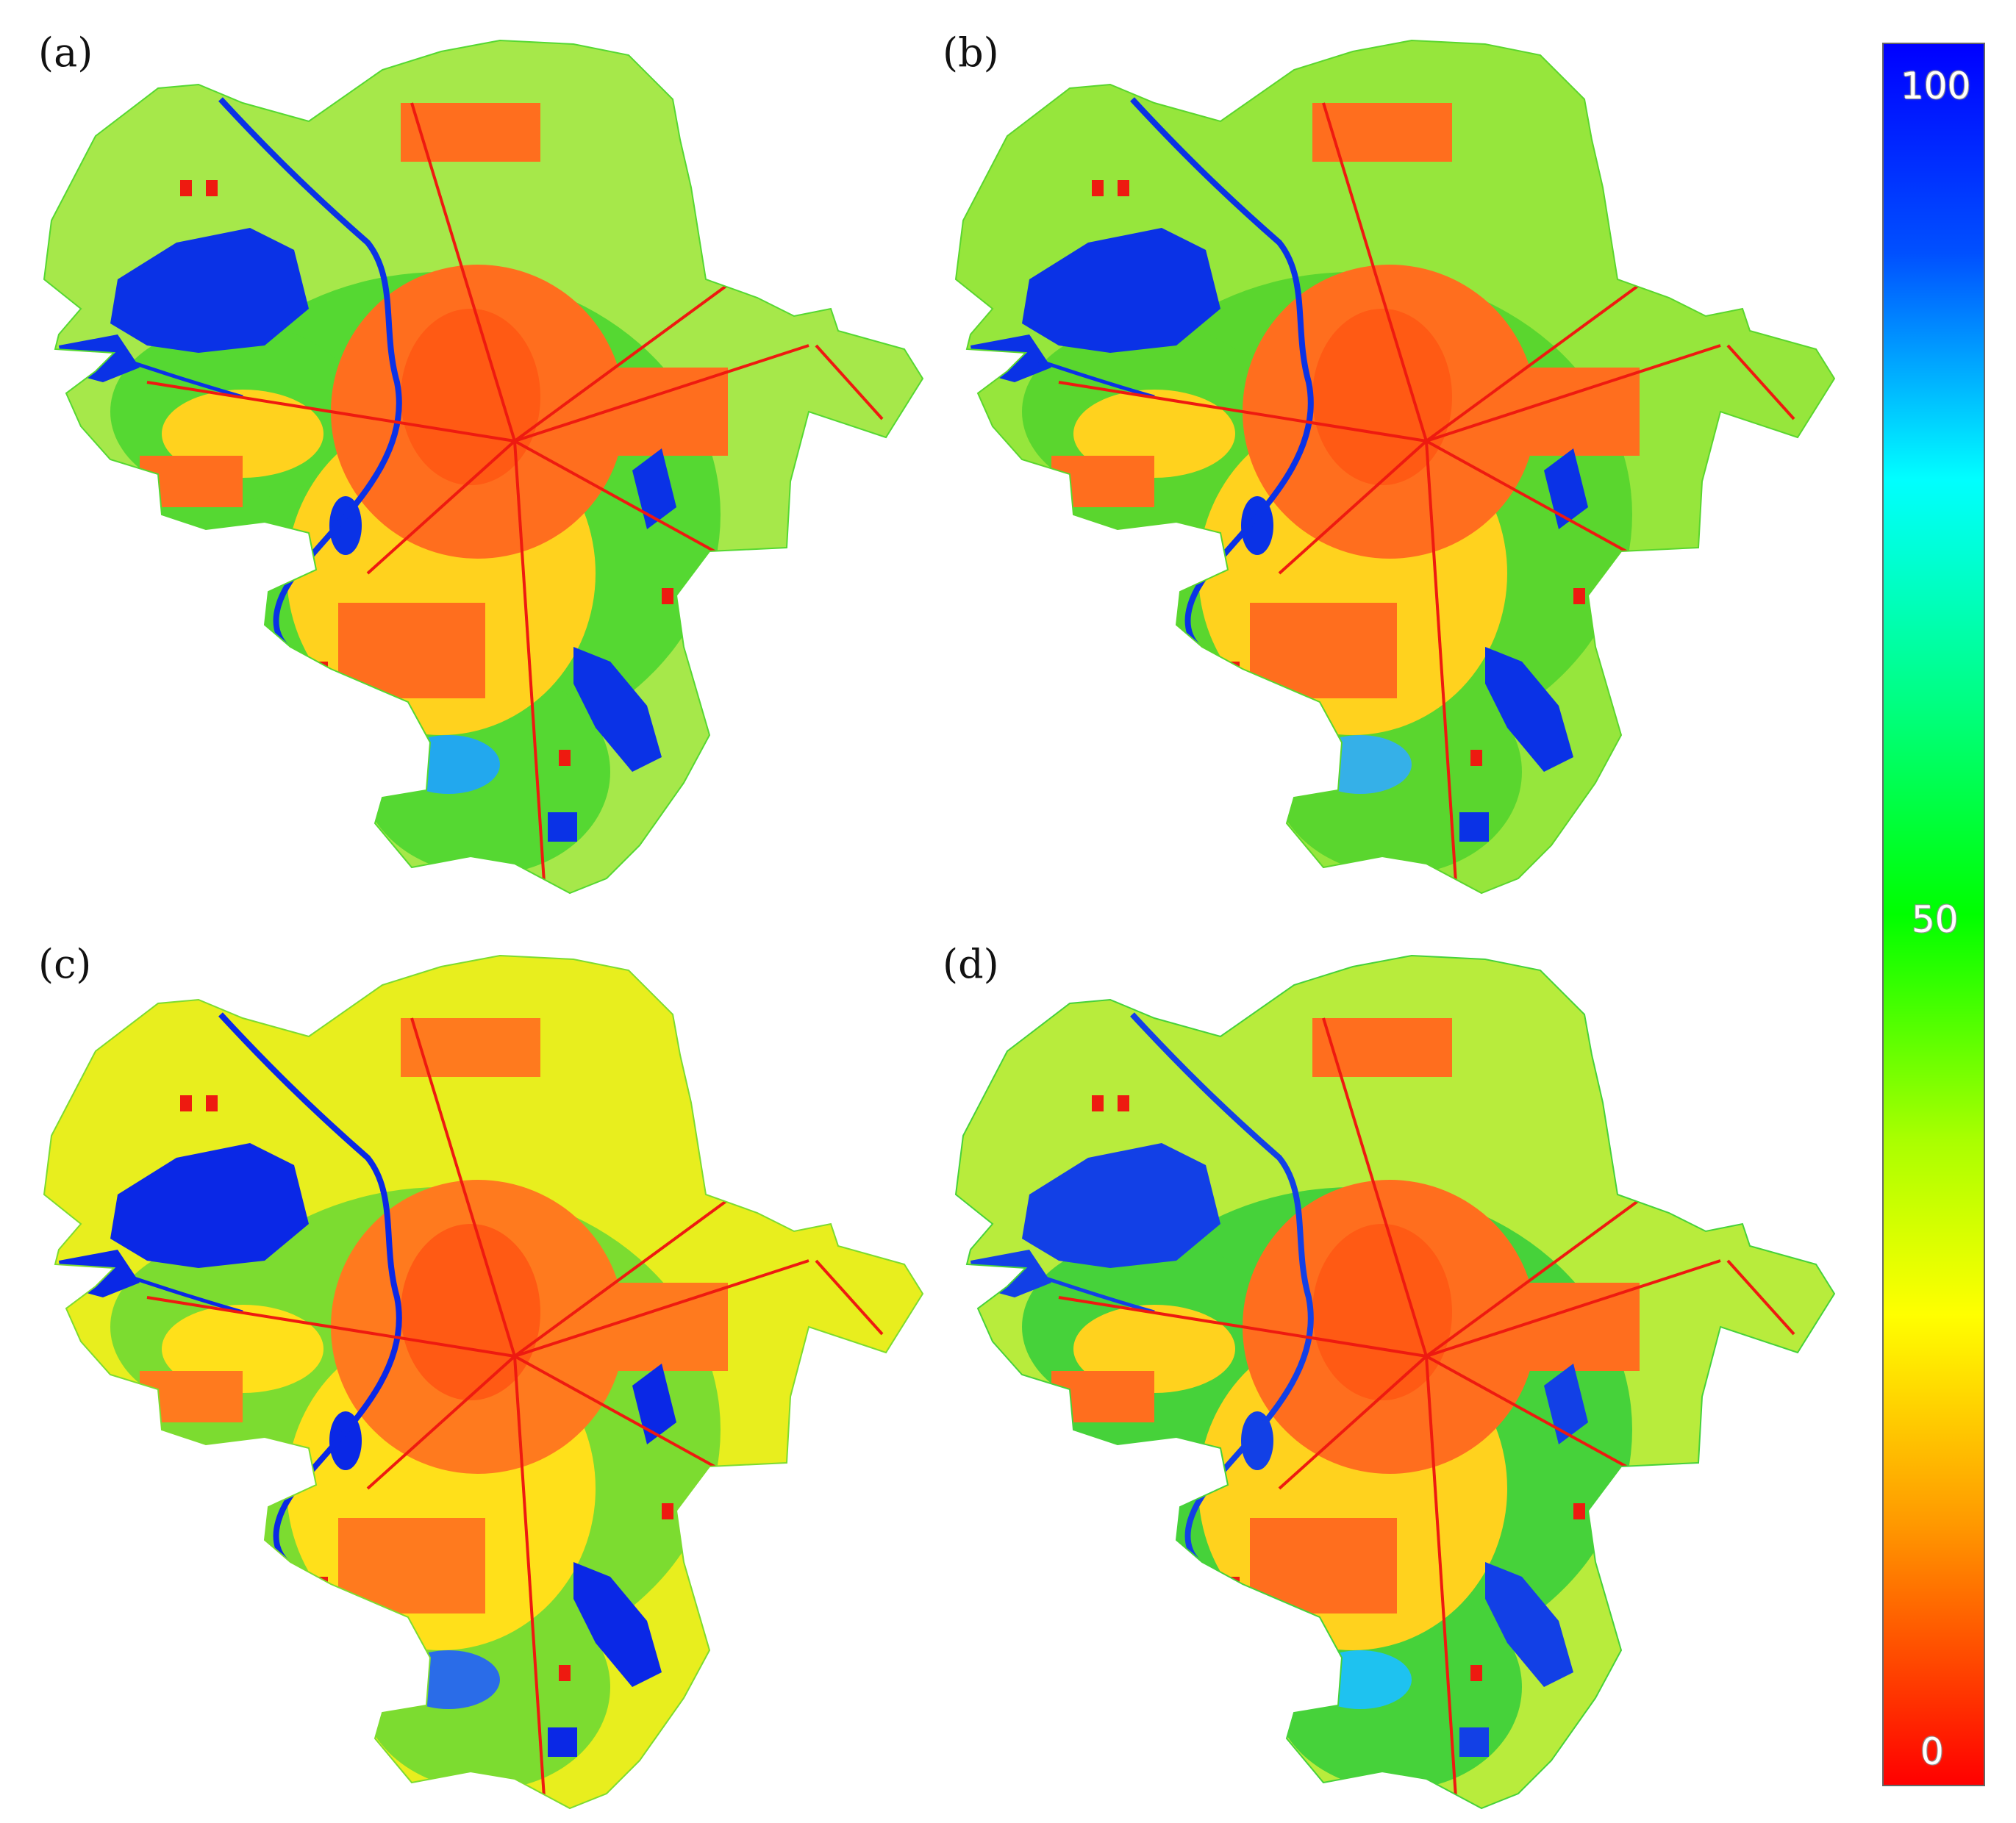 The image size is (2016, 1823). What do you see at coordinates (1934, 914) in the screenshot?
I see `legend-color-bar` at bounding box center [1934, 914].